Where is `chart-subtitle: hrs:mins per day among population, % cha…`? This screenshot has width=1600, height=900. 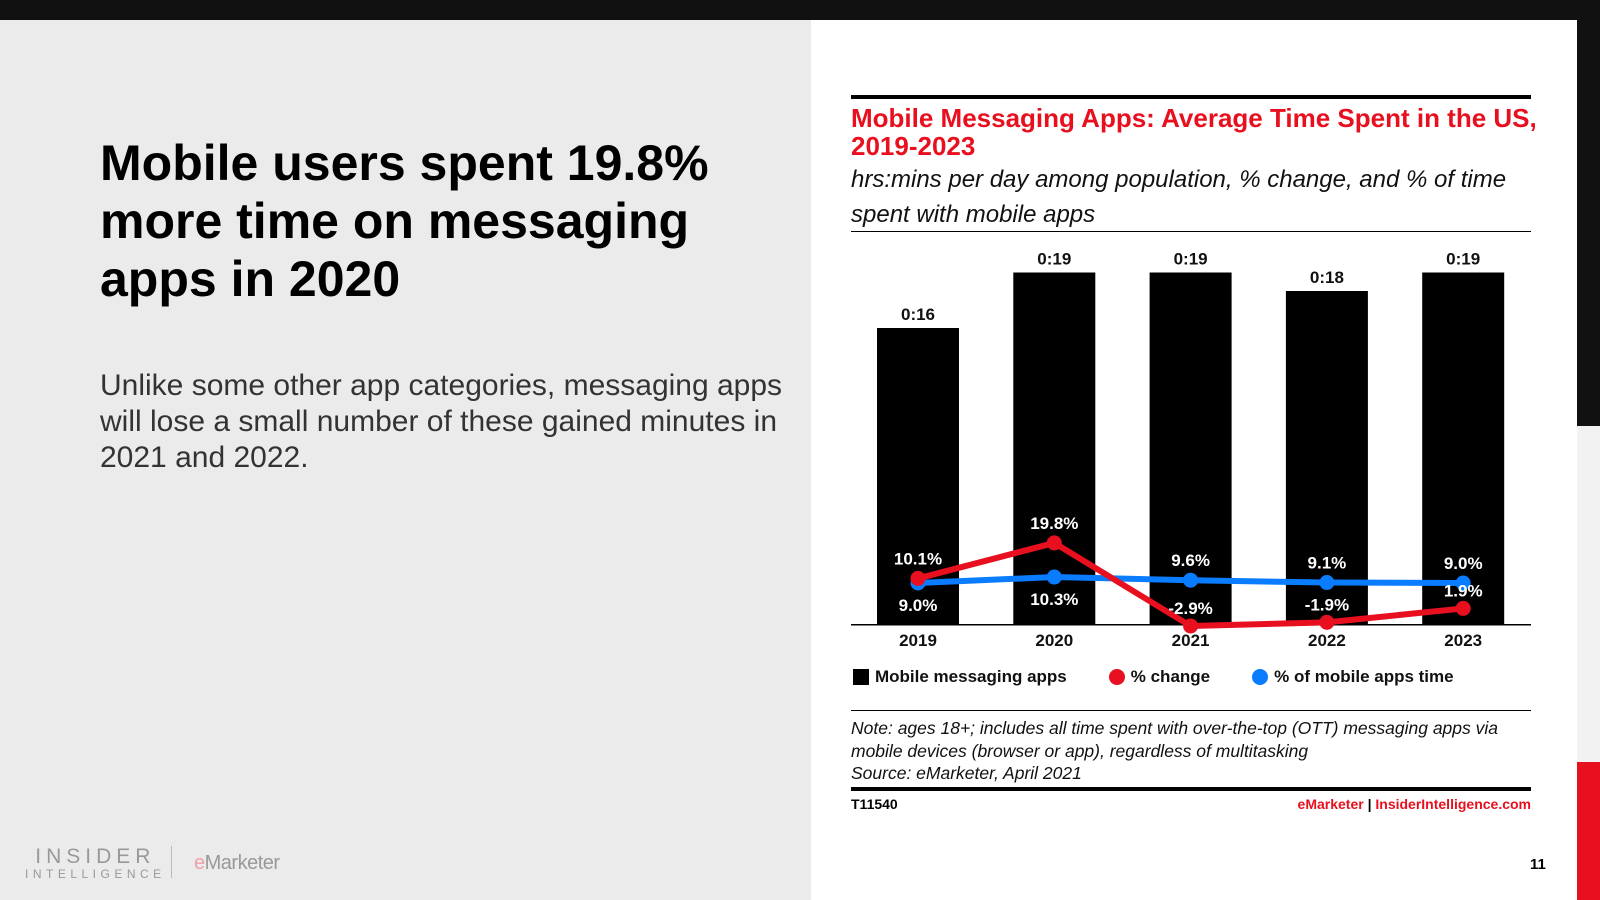
chart-subtitle: hrs:mins per day among population, % cha… is located at coordinates (1179, 197).